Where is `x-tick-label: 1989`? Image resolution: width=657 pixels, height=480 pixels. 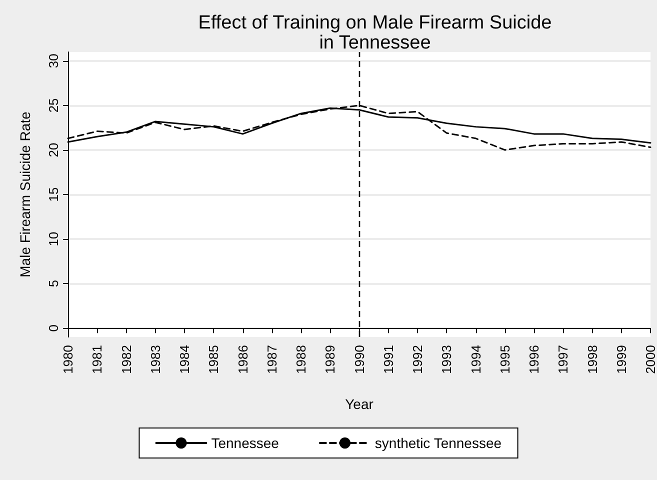
x-tick-label: 1989 is located at coordinates (330, 359).